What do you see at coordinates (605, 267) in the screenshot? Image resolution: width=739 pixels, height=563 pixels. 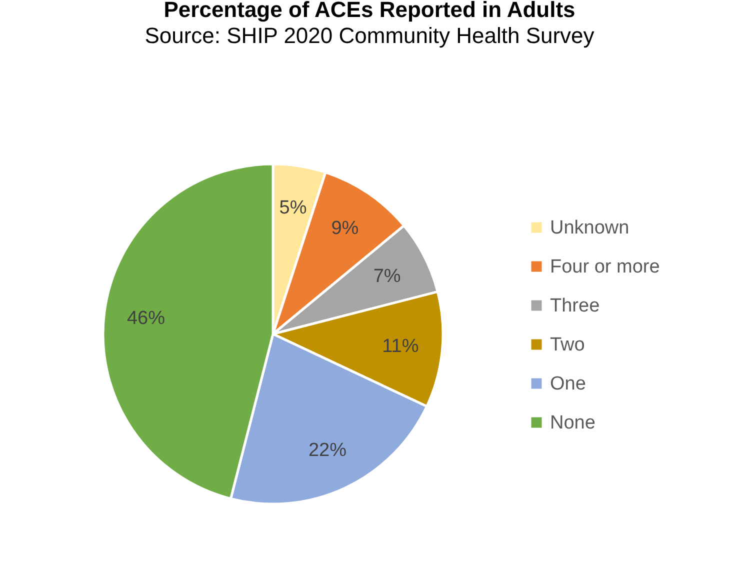 I see `legend-label: Four or more` at bounding box center [605, 267].